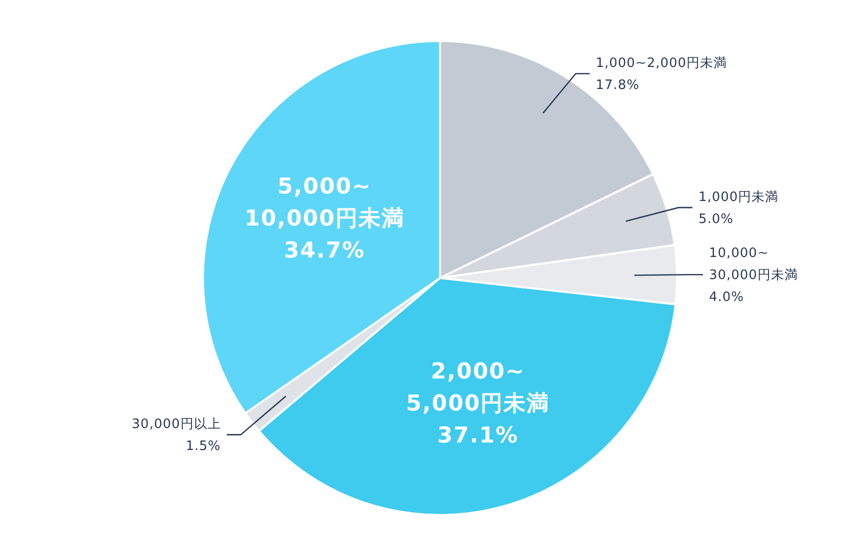 This screenshot has height=548, width=864. Describe the element at coordinates (478, 435) in the screenshot. I see `data-label: 37.1%` at that location.